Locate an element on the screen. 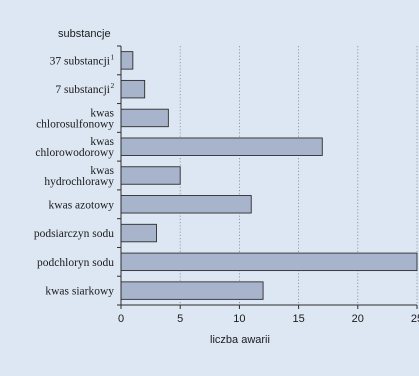  y-axis-title: substancje is located at coordinates (84, 34).